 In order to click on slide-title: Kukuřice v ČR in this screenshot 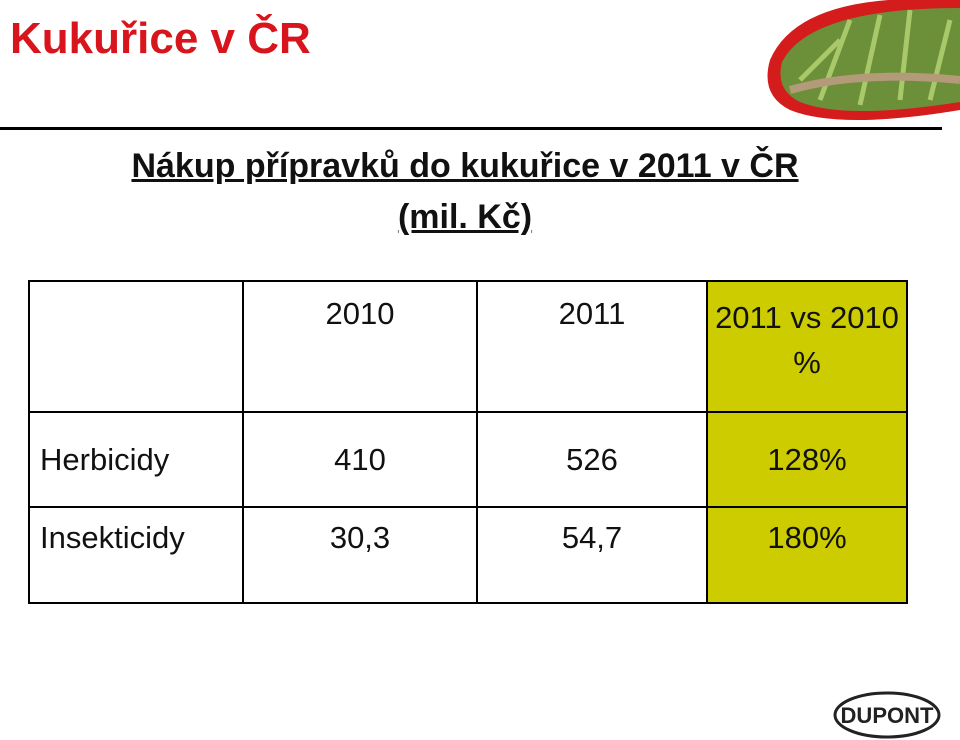, I will do `click(160, 38)`.